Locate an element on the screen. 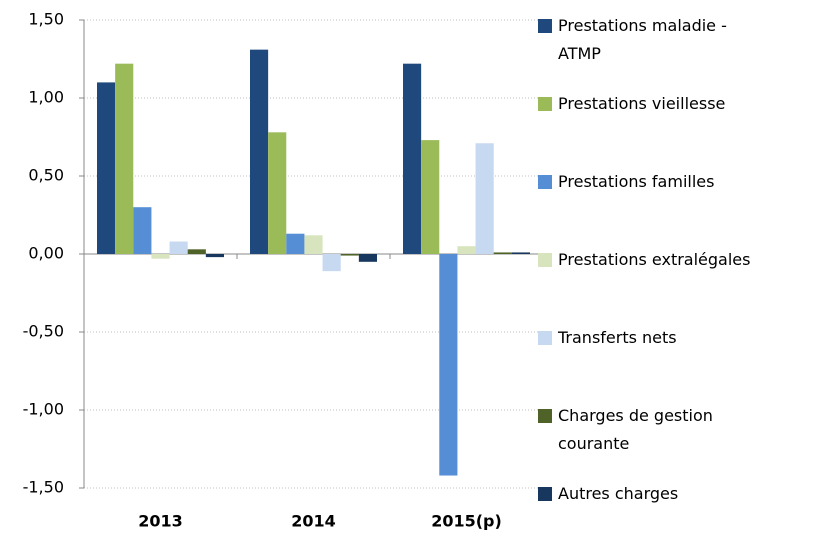  y-tick-label: -1,00 is located at coordinates (43, 409).